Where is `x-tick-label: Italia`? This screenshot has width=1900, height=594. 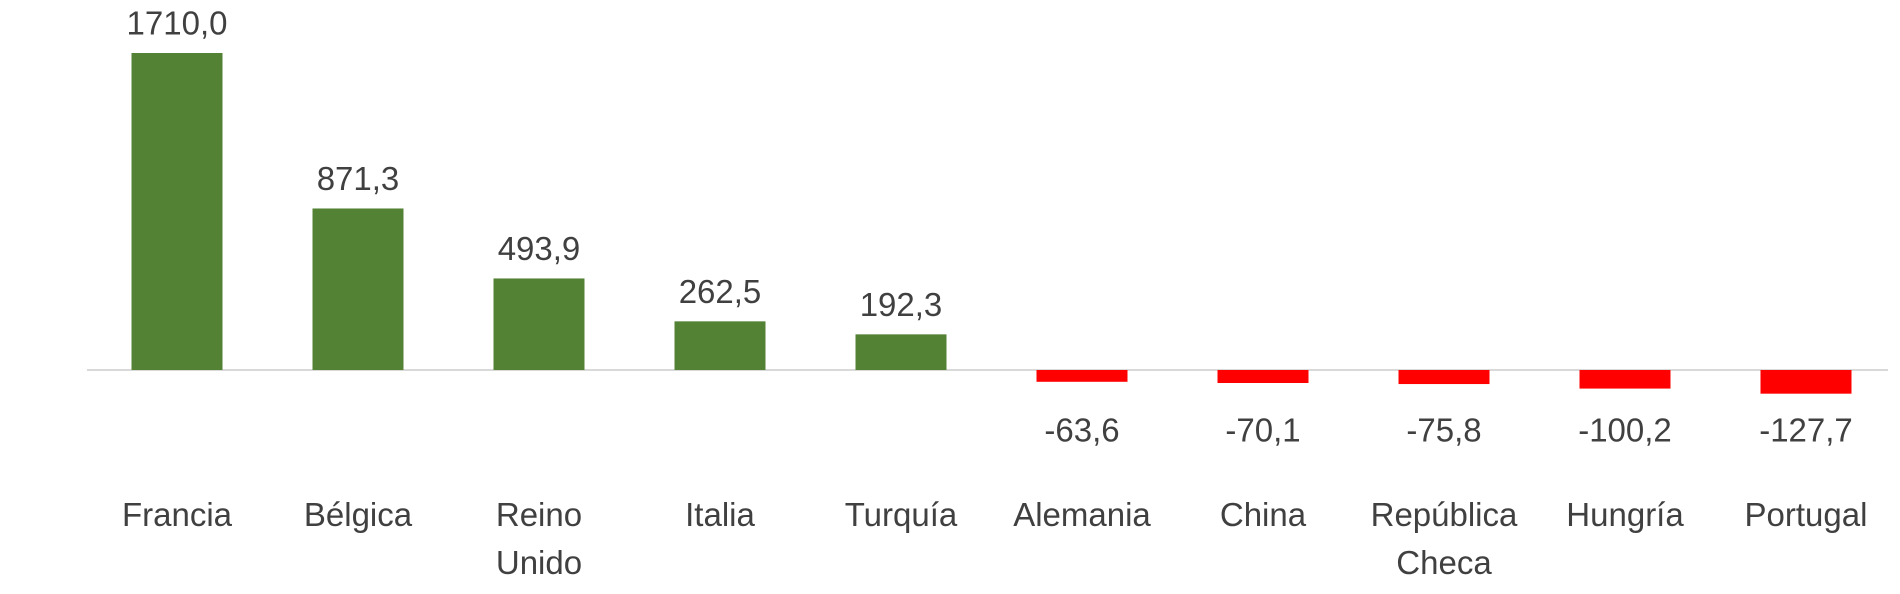
x-tick-label: Italia is located at coordinates (720, 514).